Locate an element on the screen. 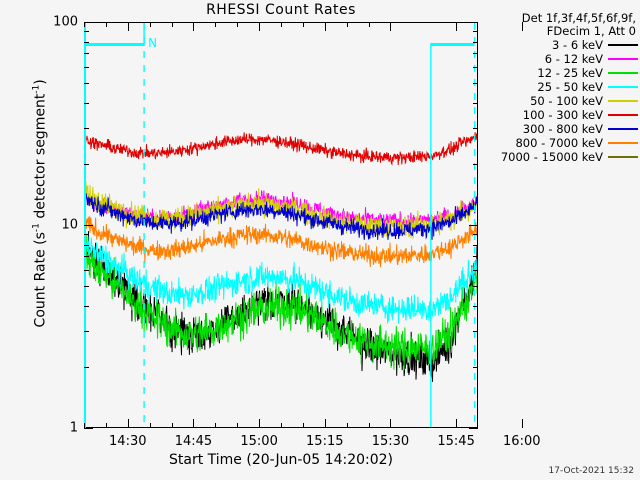 This screenshot has width=640, height=480. x-axis-tick-label: 15:30 is located at coordinates (390, 441).